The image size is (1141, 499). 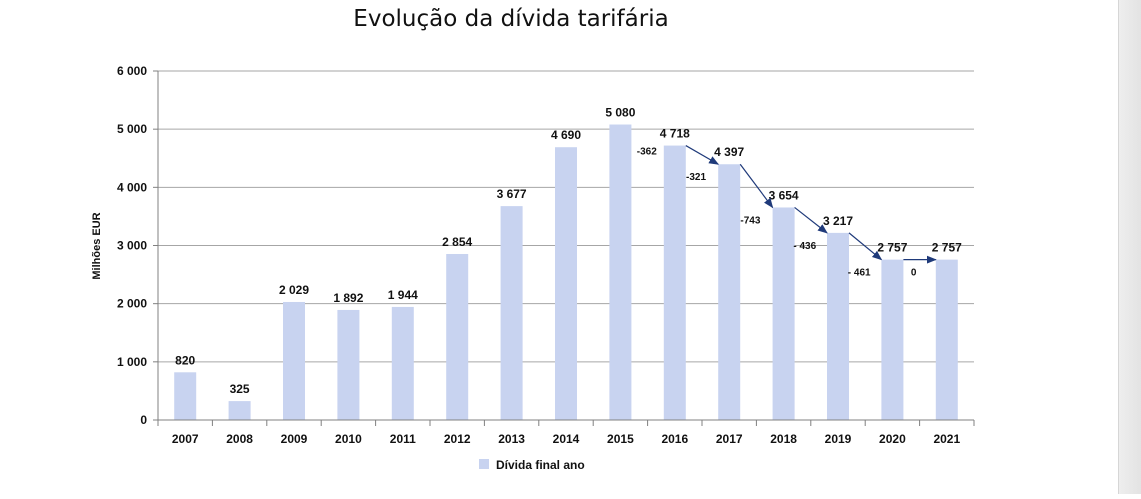 What do you see at coordinates (946, 439) in the screenshot?
I see `x-tick-label: 2021` at bounding box center [946, 439].